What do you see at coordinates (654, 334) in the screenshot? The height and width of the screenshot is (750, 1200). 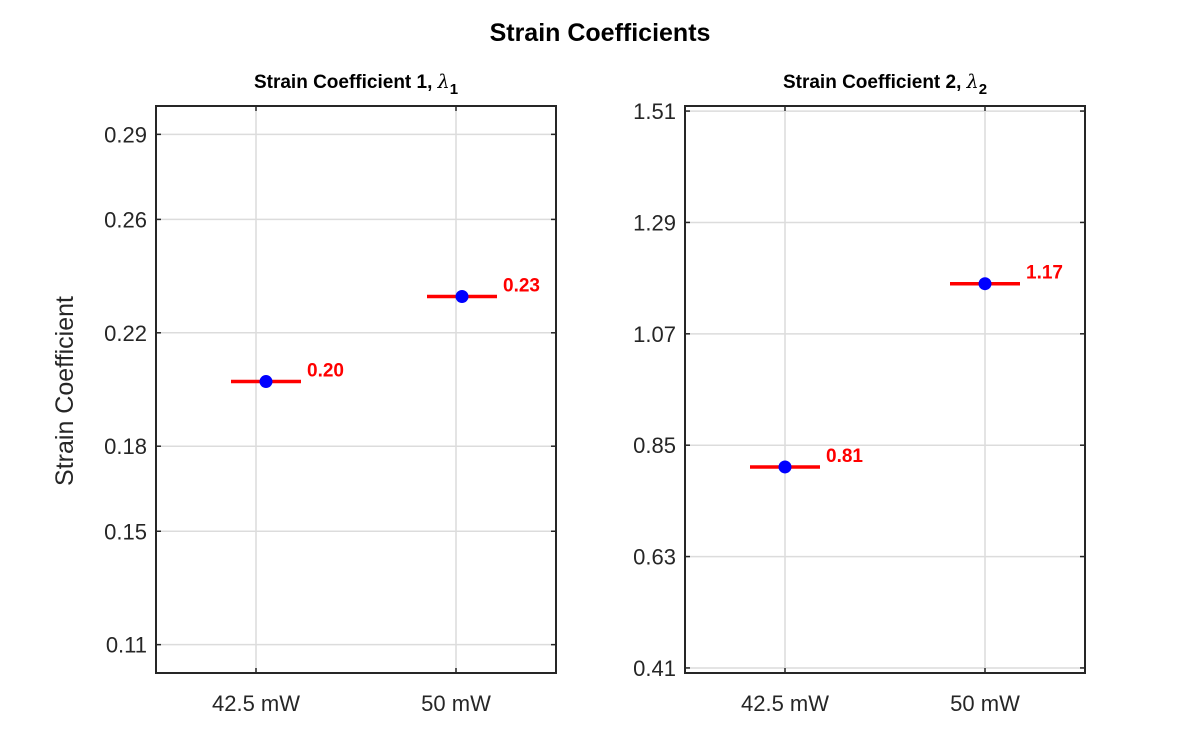 I see `y-tick-label: 1.07` at bounding box center [654, 334].